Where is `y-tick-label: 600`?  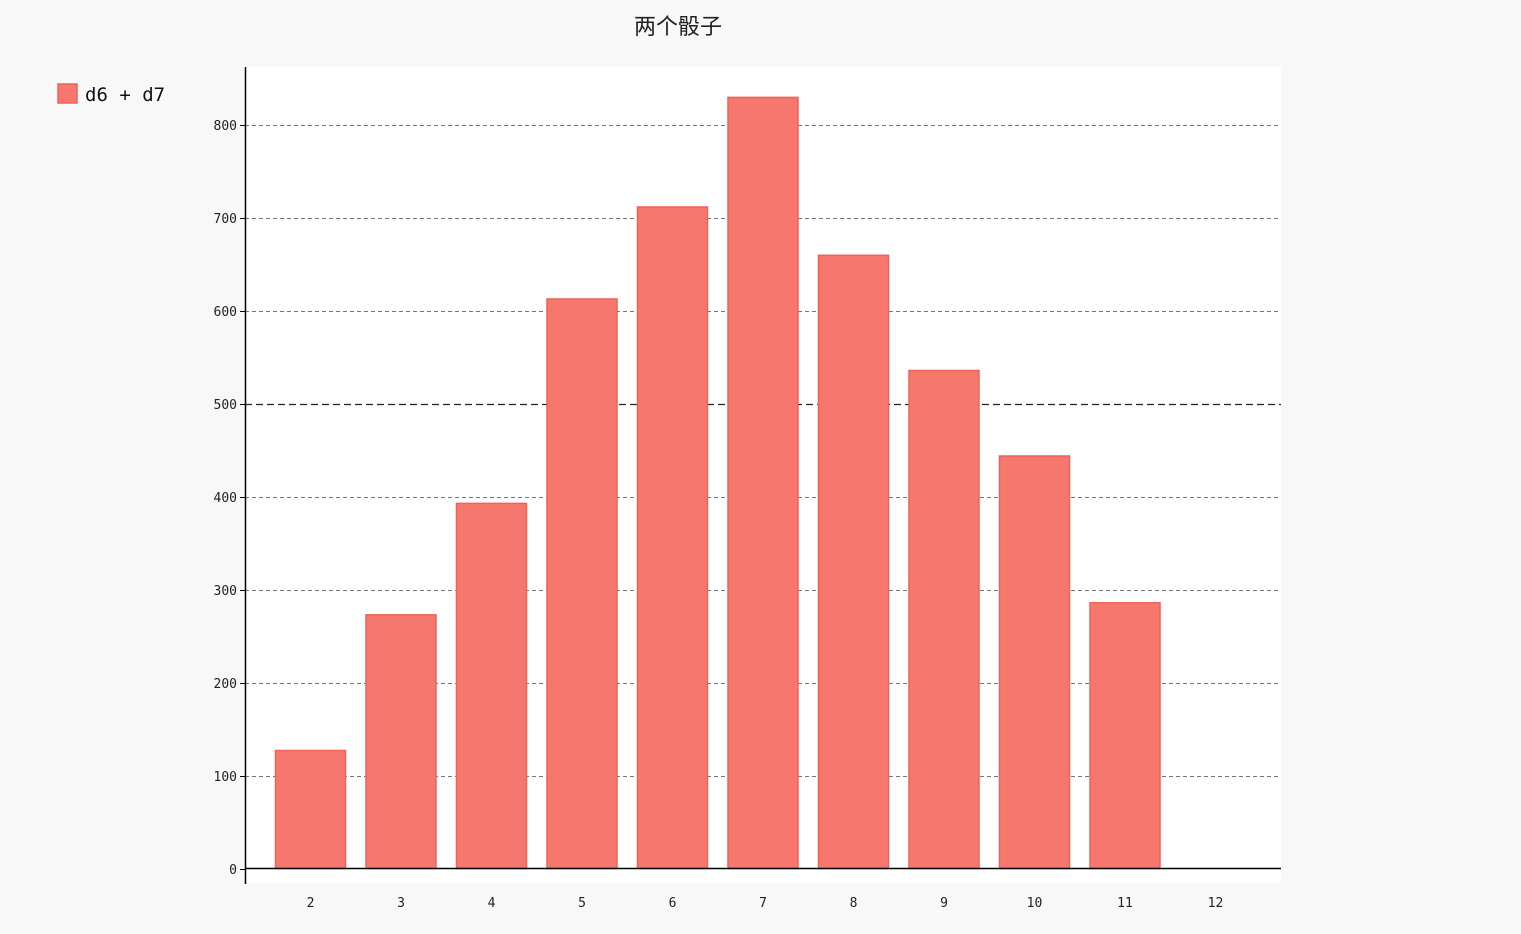
y-tick-label: 600 is located at coordinates (225, 312).